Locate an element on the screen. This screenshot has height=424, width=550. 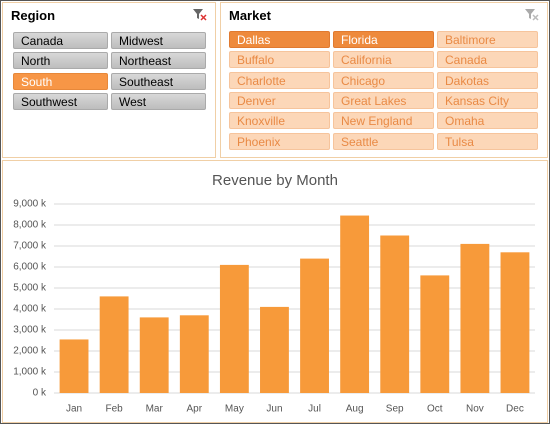
x-tick-label: May is located at coordinates (234, 409).